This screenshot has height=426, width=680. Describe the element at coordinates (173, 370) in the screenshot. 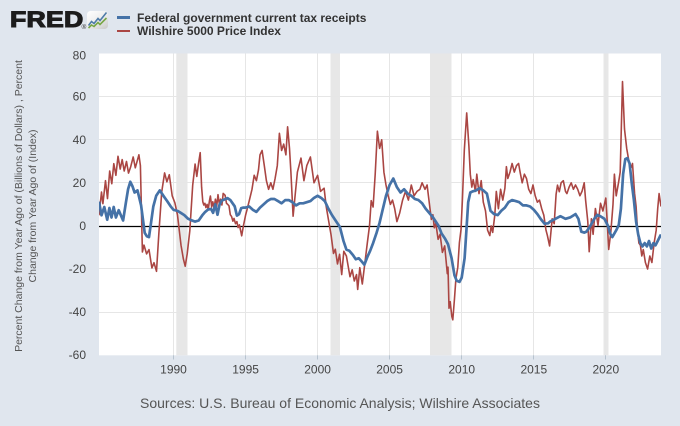

I see `svg-text: 1990` at that location.